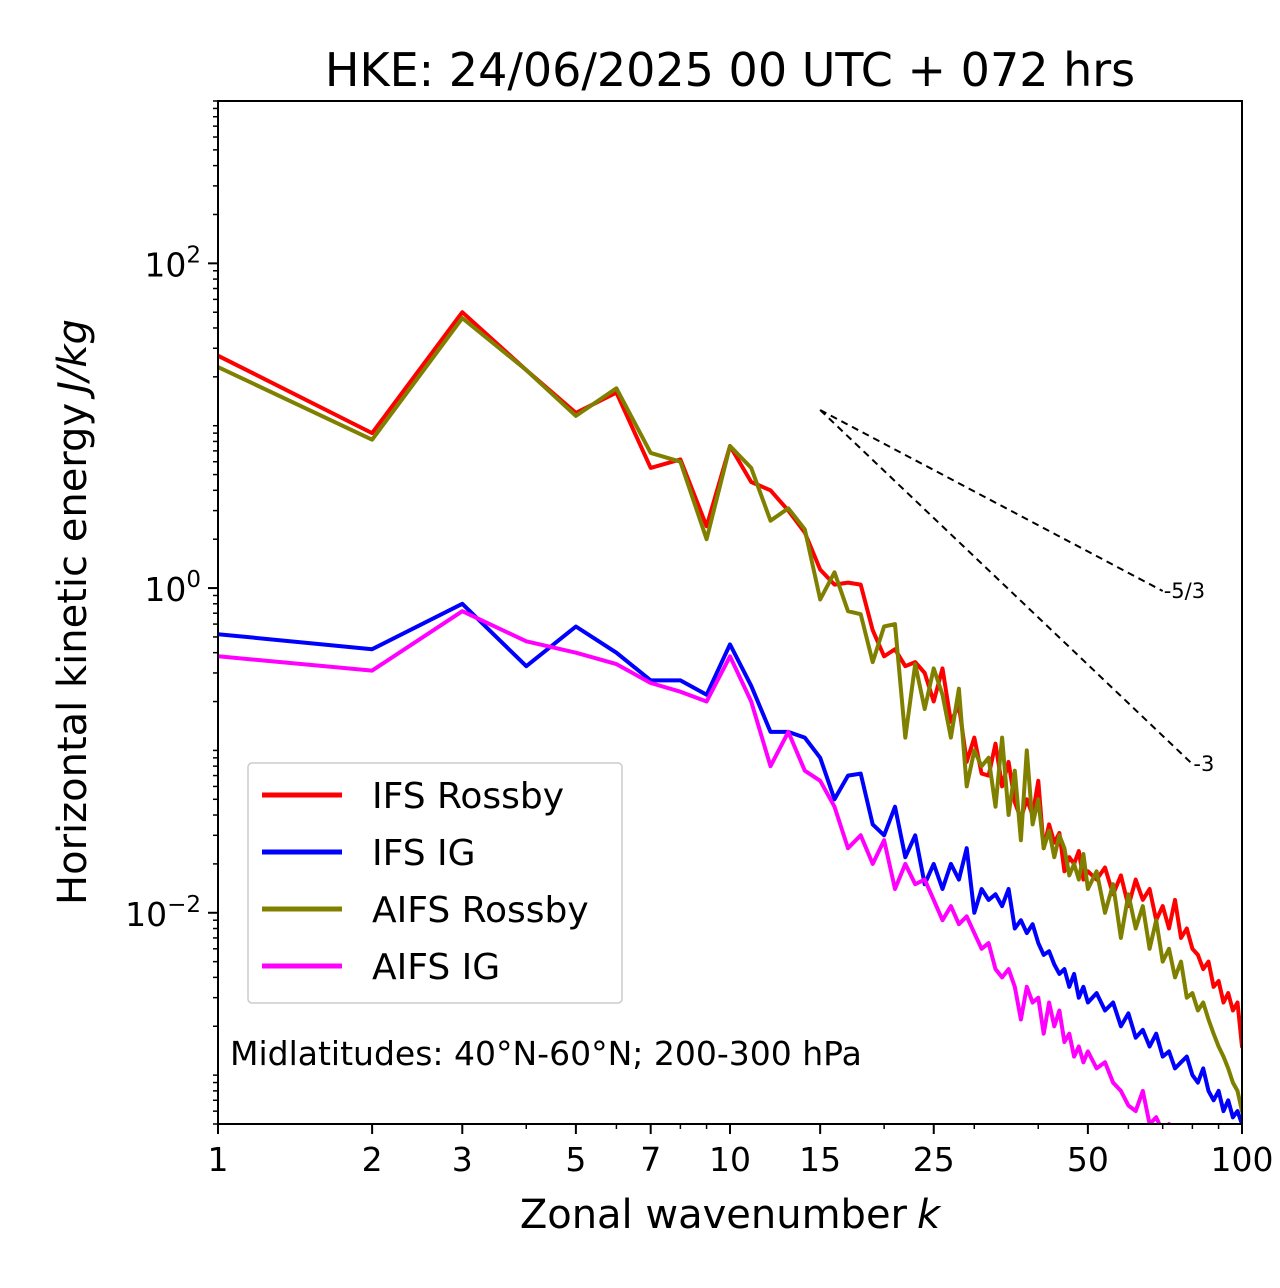 Image resolution: width=1280 pixels, height=1288 pixels. Describe the element at coordinates (171, 612) in the screenshot. I see `y-axis-ticks: 10² 10⁰ 10⁻²` at that location.